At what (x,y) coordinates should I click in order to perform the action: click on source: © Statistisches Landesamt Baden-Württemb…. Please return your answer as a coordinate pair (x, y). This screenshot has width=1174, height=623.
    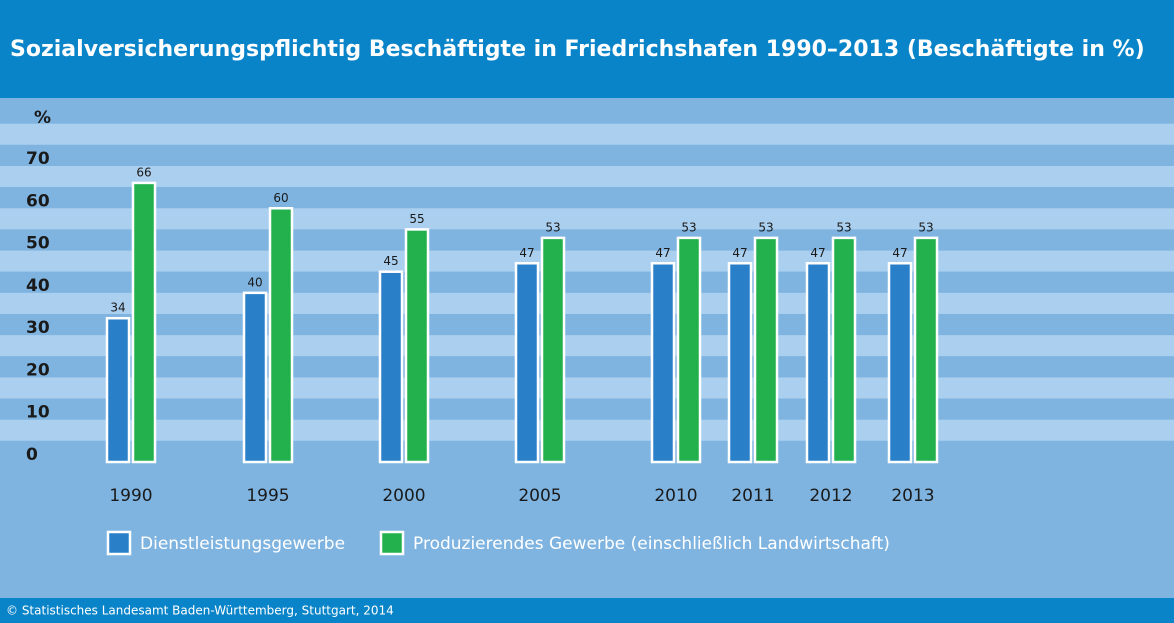
    Looking at the image, I should click on (200, 611).